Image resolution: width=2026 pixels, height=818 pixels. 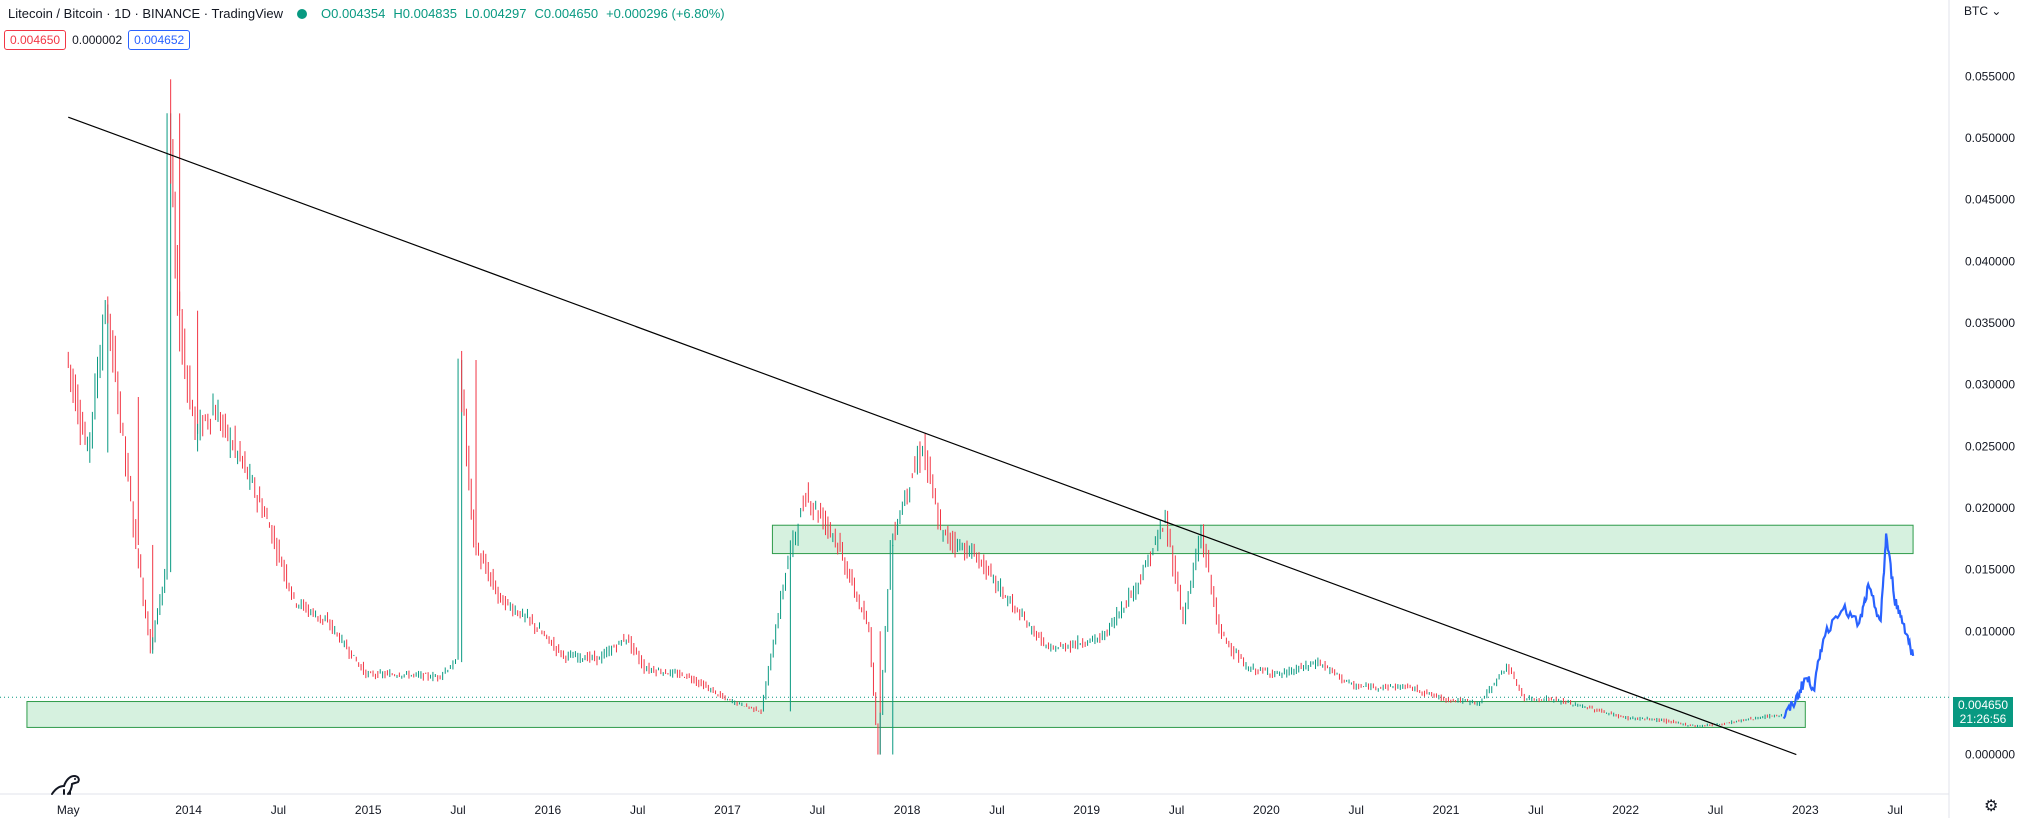 I want to click on spread-value: 0.000002, so click(x=97, y=40).